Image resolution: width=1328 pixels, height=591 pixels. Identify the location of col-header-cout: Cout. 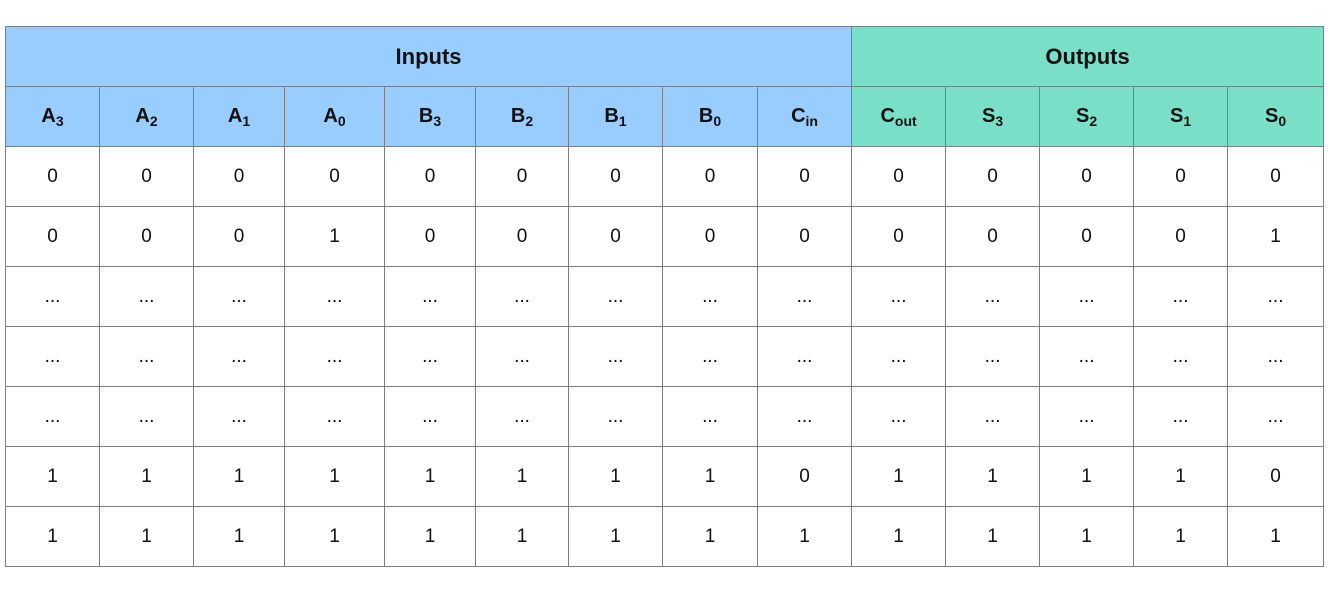
(899, 116).